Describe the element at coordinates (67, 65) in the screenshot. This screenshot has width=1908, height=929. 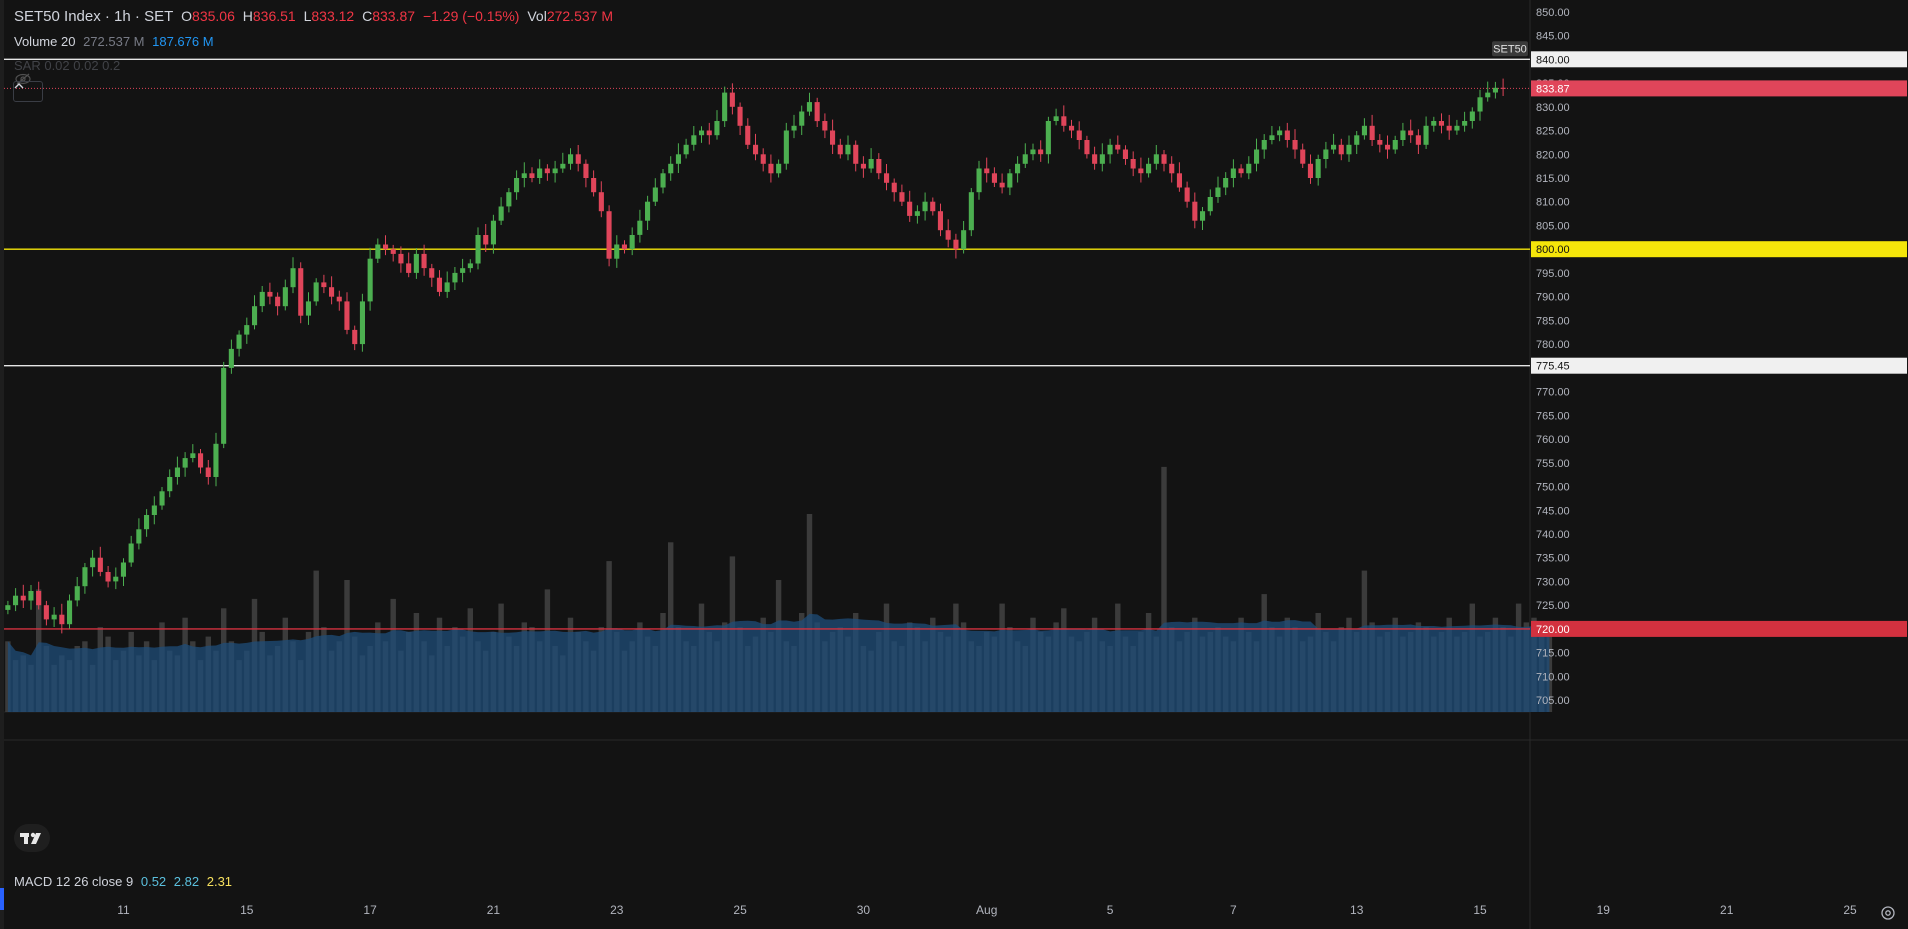
I see `sar-indicator-label: SAR 0.02 0.02 0.2` at that location.